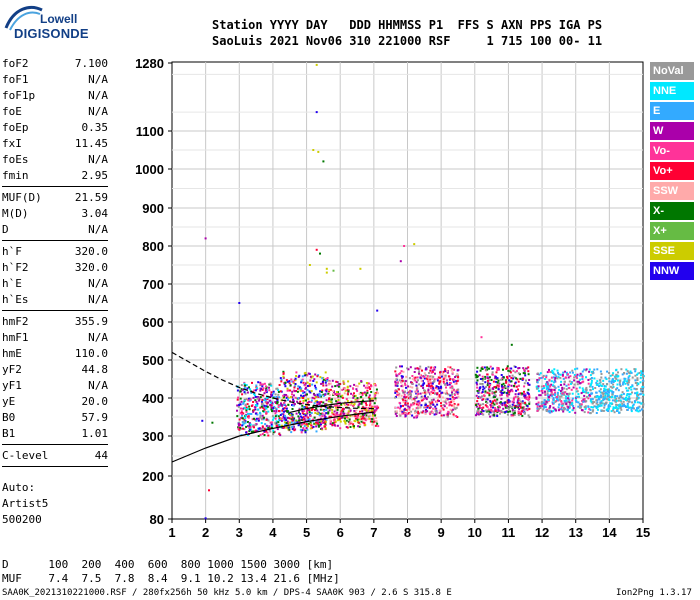 This screenshot has height=600, width=700. Describe the element at coordinates (15, 79) in the screenshot. I see `param-label: foF1` at that location.